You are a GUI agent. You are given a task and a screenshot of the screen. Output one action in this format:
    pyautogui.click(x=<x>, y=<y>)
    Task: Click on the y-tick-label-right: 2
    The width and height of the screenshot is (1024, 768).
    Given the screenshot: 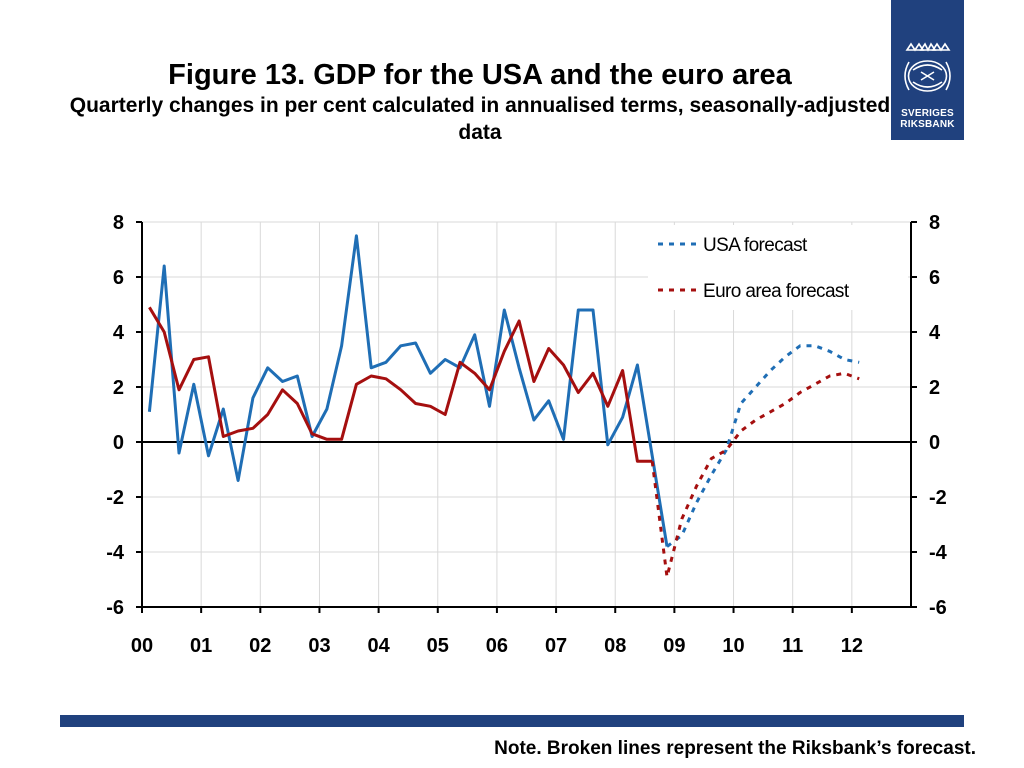 What is the action you would take?
    pyautogui.click(x=934, y=388)
    